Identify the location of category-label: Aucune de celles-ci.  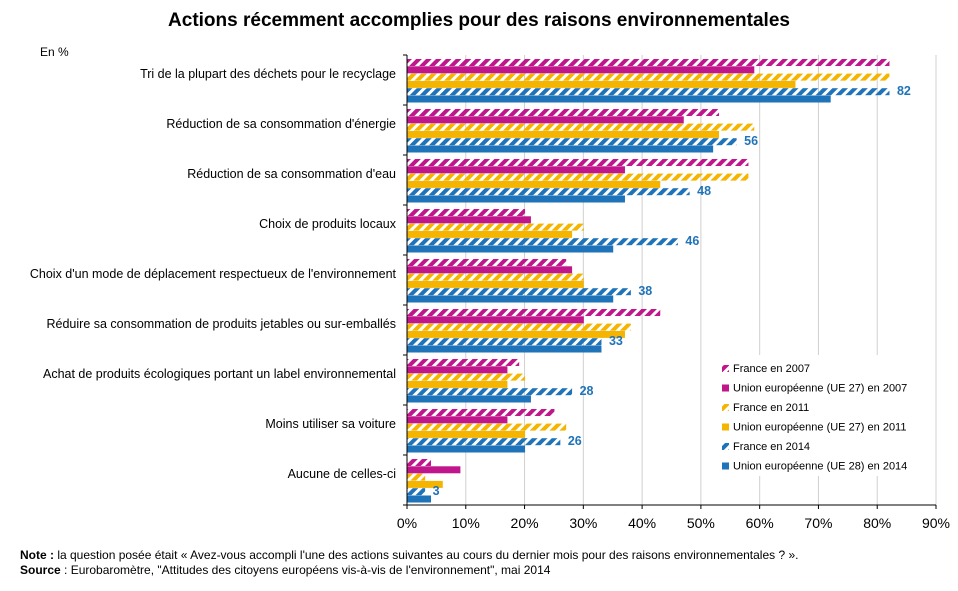
(342, 474).